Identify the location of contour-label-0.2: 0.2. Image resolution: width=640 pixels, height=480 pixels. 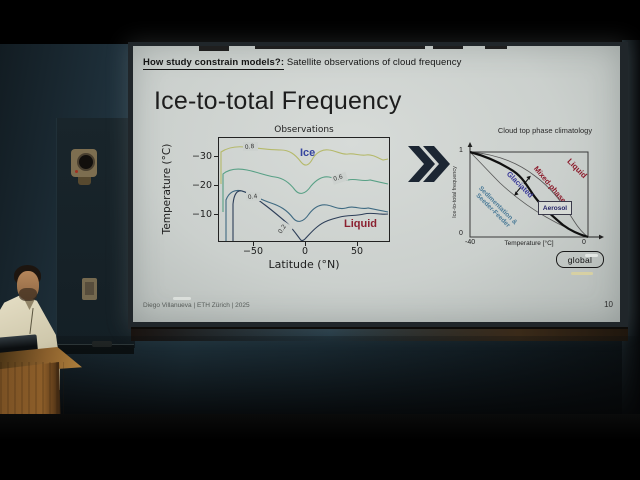
(282, 229).